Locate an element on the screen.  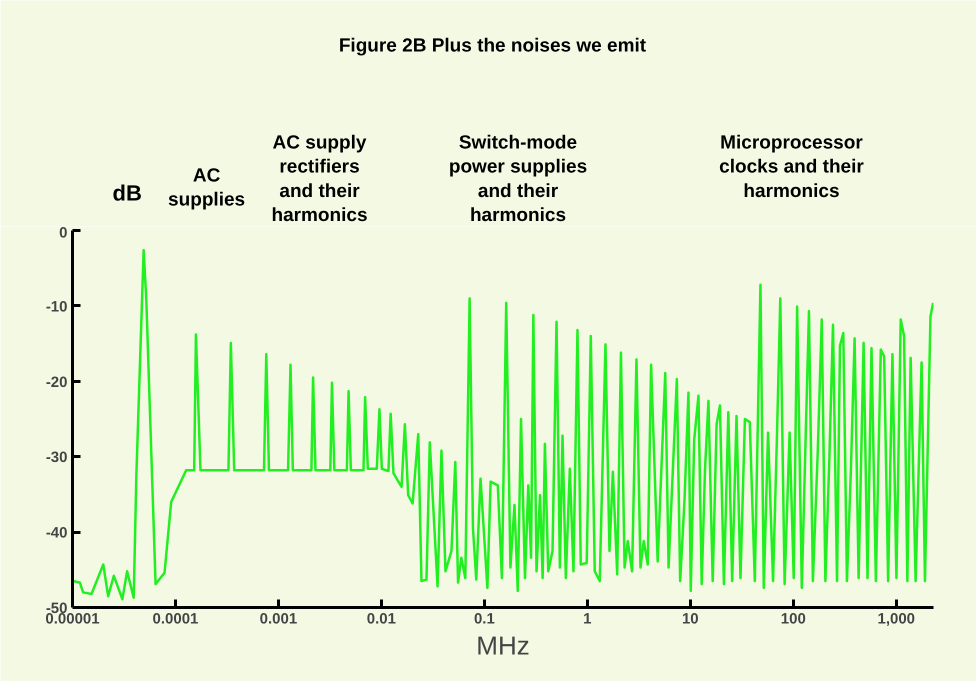
x-tick-label: 10 is located at coordinates (690, 619).